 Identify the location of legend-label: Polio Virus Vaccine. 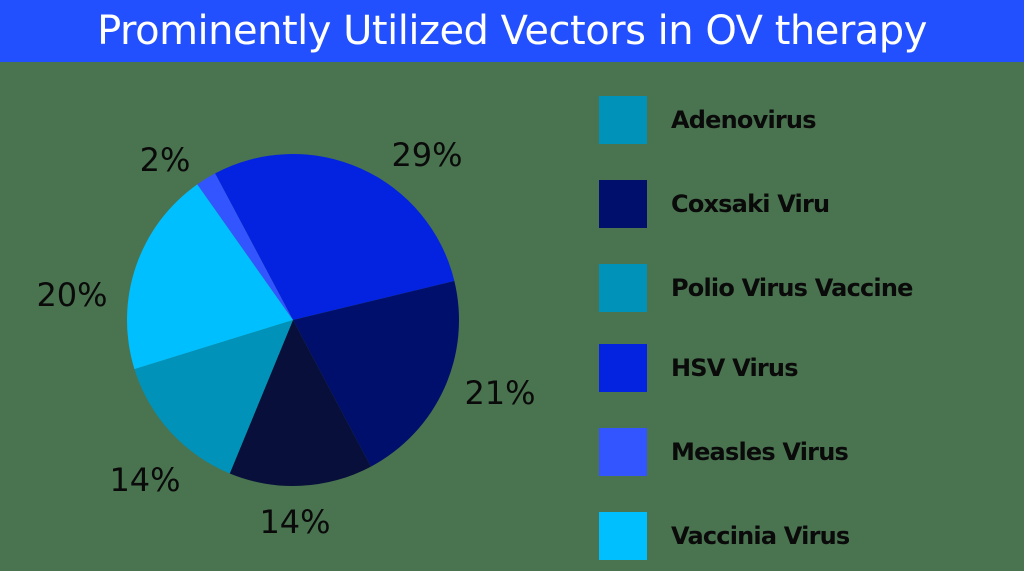
(792, 288).